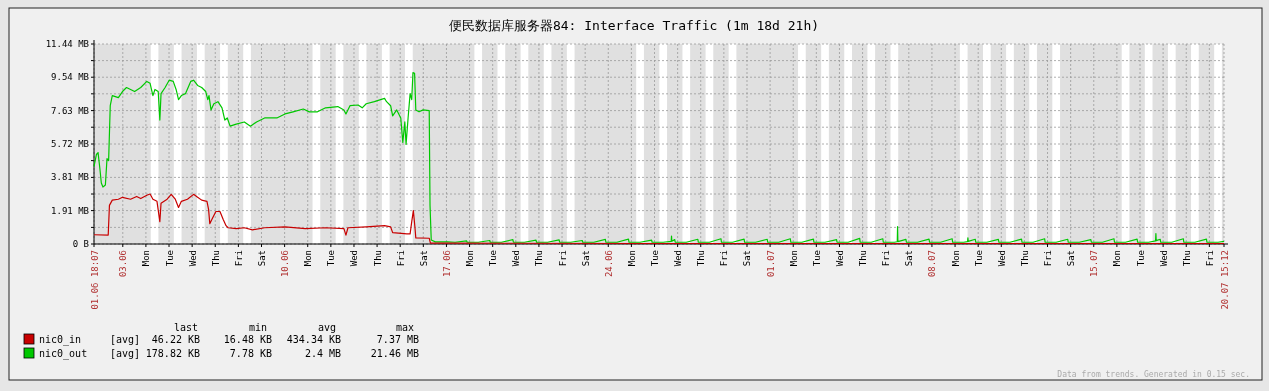 This screenshot has width=1269, height=391. I want to click on x-tick-label: 03.06, so click(123, 264).